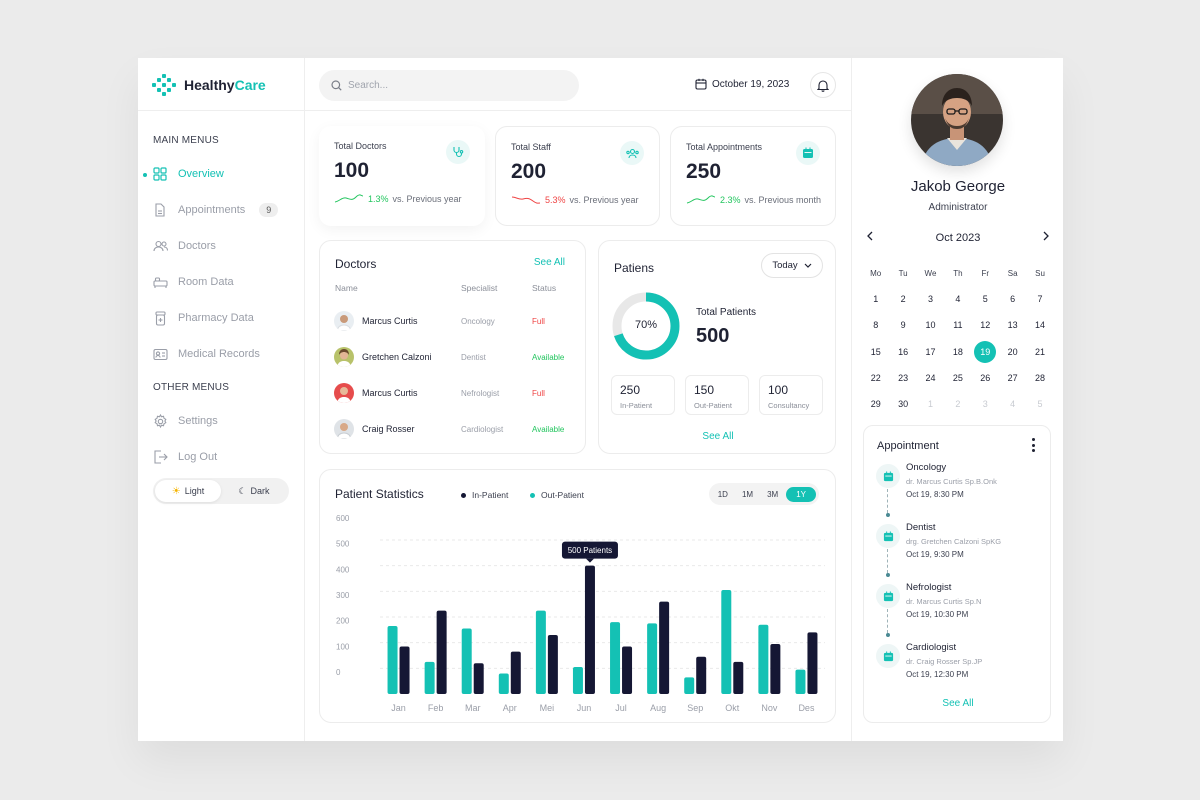  What do you see at coordinates (627, 670) in the screenshot?
I see `bar-in-patient-jul` at bounding box center [627, 670].